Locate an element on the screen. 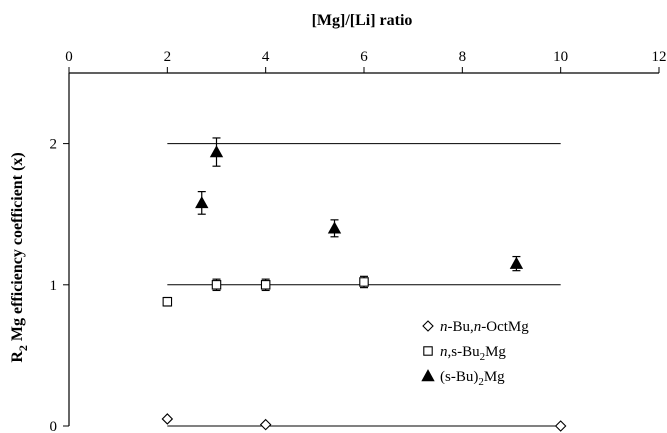 The width and height of the screenshot is (667, 433). legend-item: (s-Bu)2Mg is located at coordinates (463, 378).